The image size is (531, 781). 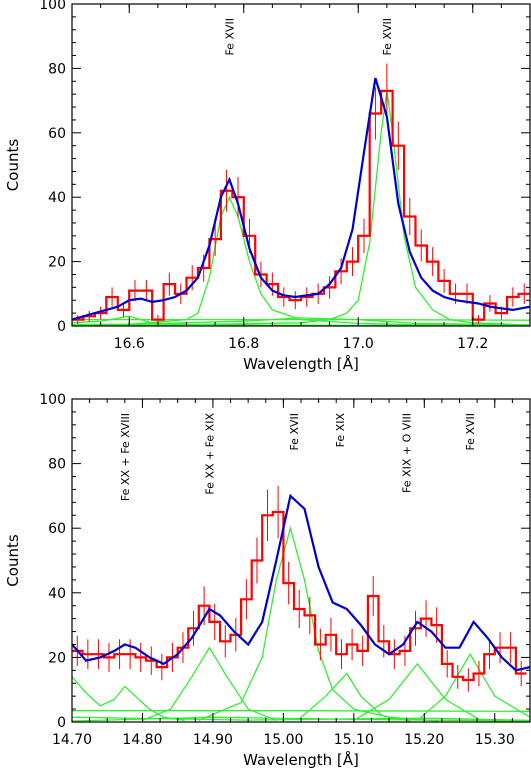 What do you see at coordinates (354, 740) in the screenshot?
I see `x-tick-label: 15.10` at bounding box center [354, 740].